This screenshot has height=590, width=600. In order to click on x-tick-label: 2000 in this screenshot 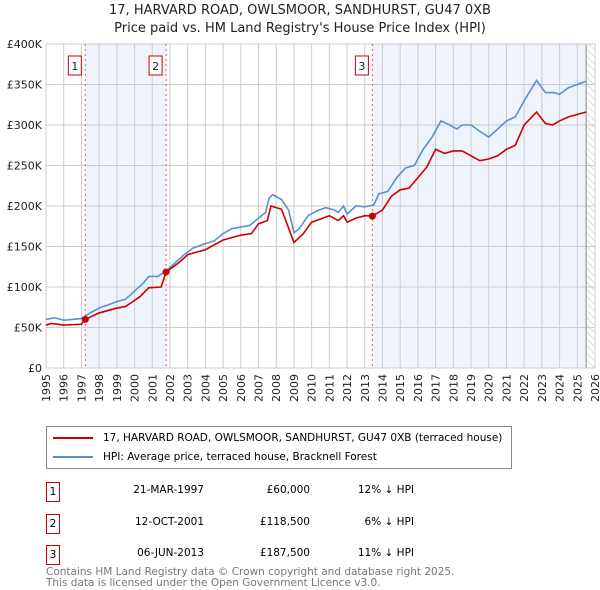, I will do `click(135, 388)`.